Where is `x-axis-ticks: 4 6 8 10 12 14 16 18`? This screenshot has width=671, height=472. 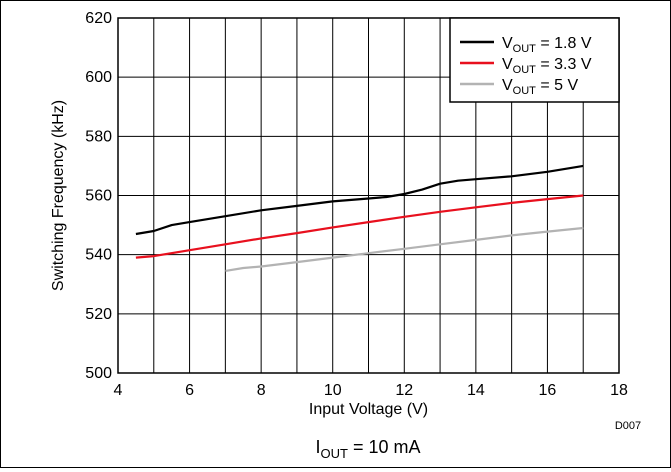
x-axis-ticks: 4 6 8 10 12 14 16 18 is located at coordinates (371, 390).